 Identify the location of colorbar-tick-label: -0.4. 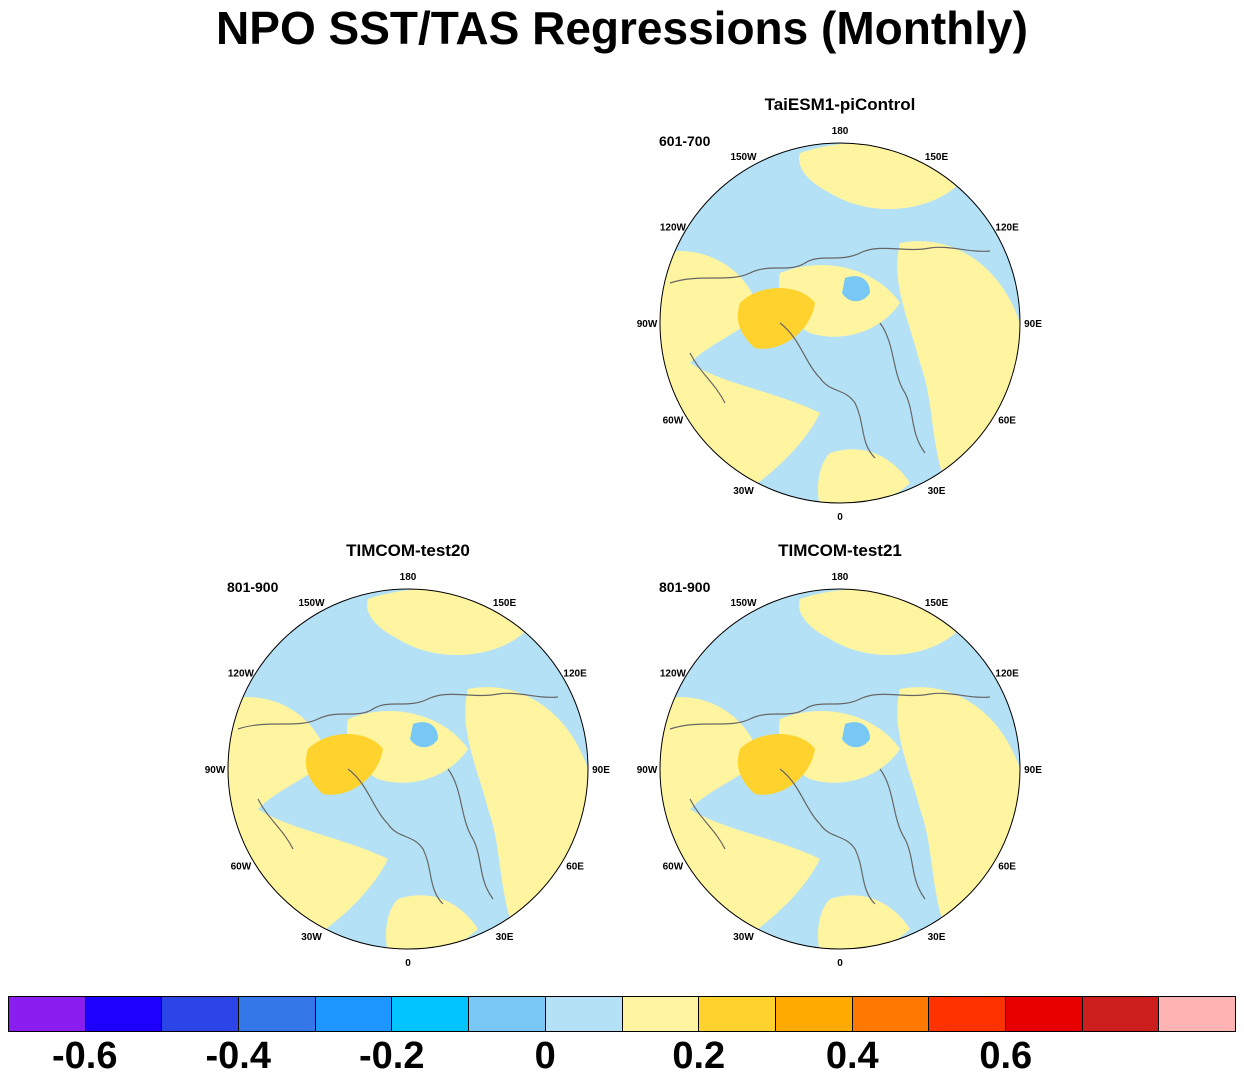
(238, 1056).